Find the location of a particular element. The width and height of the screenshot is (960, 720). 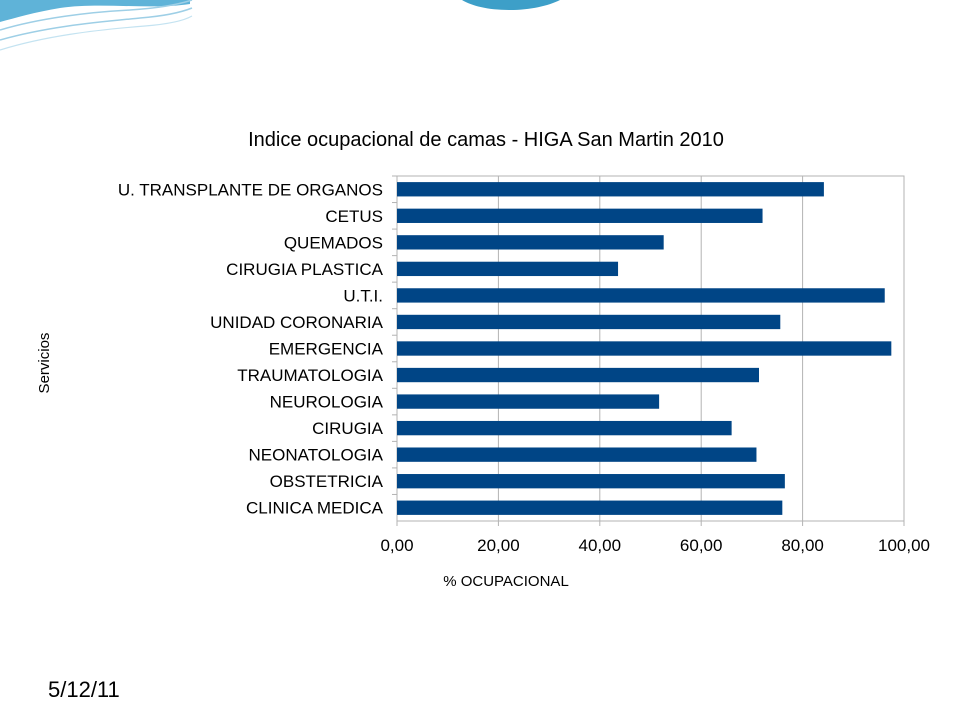

x-tick-labels: 0,00 20,00 40,00 60,00 80,00 100,00 is located at coordinates (655, 545).